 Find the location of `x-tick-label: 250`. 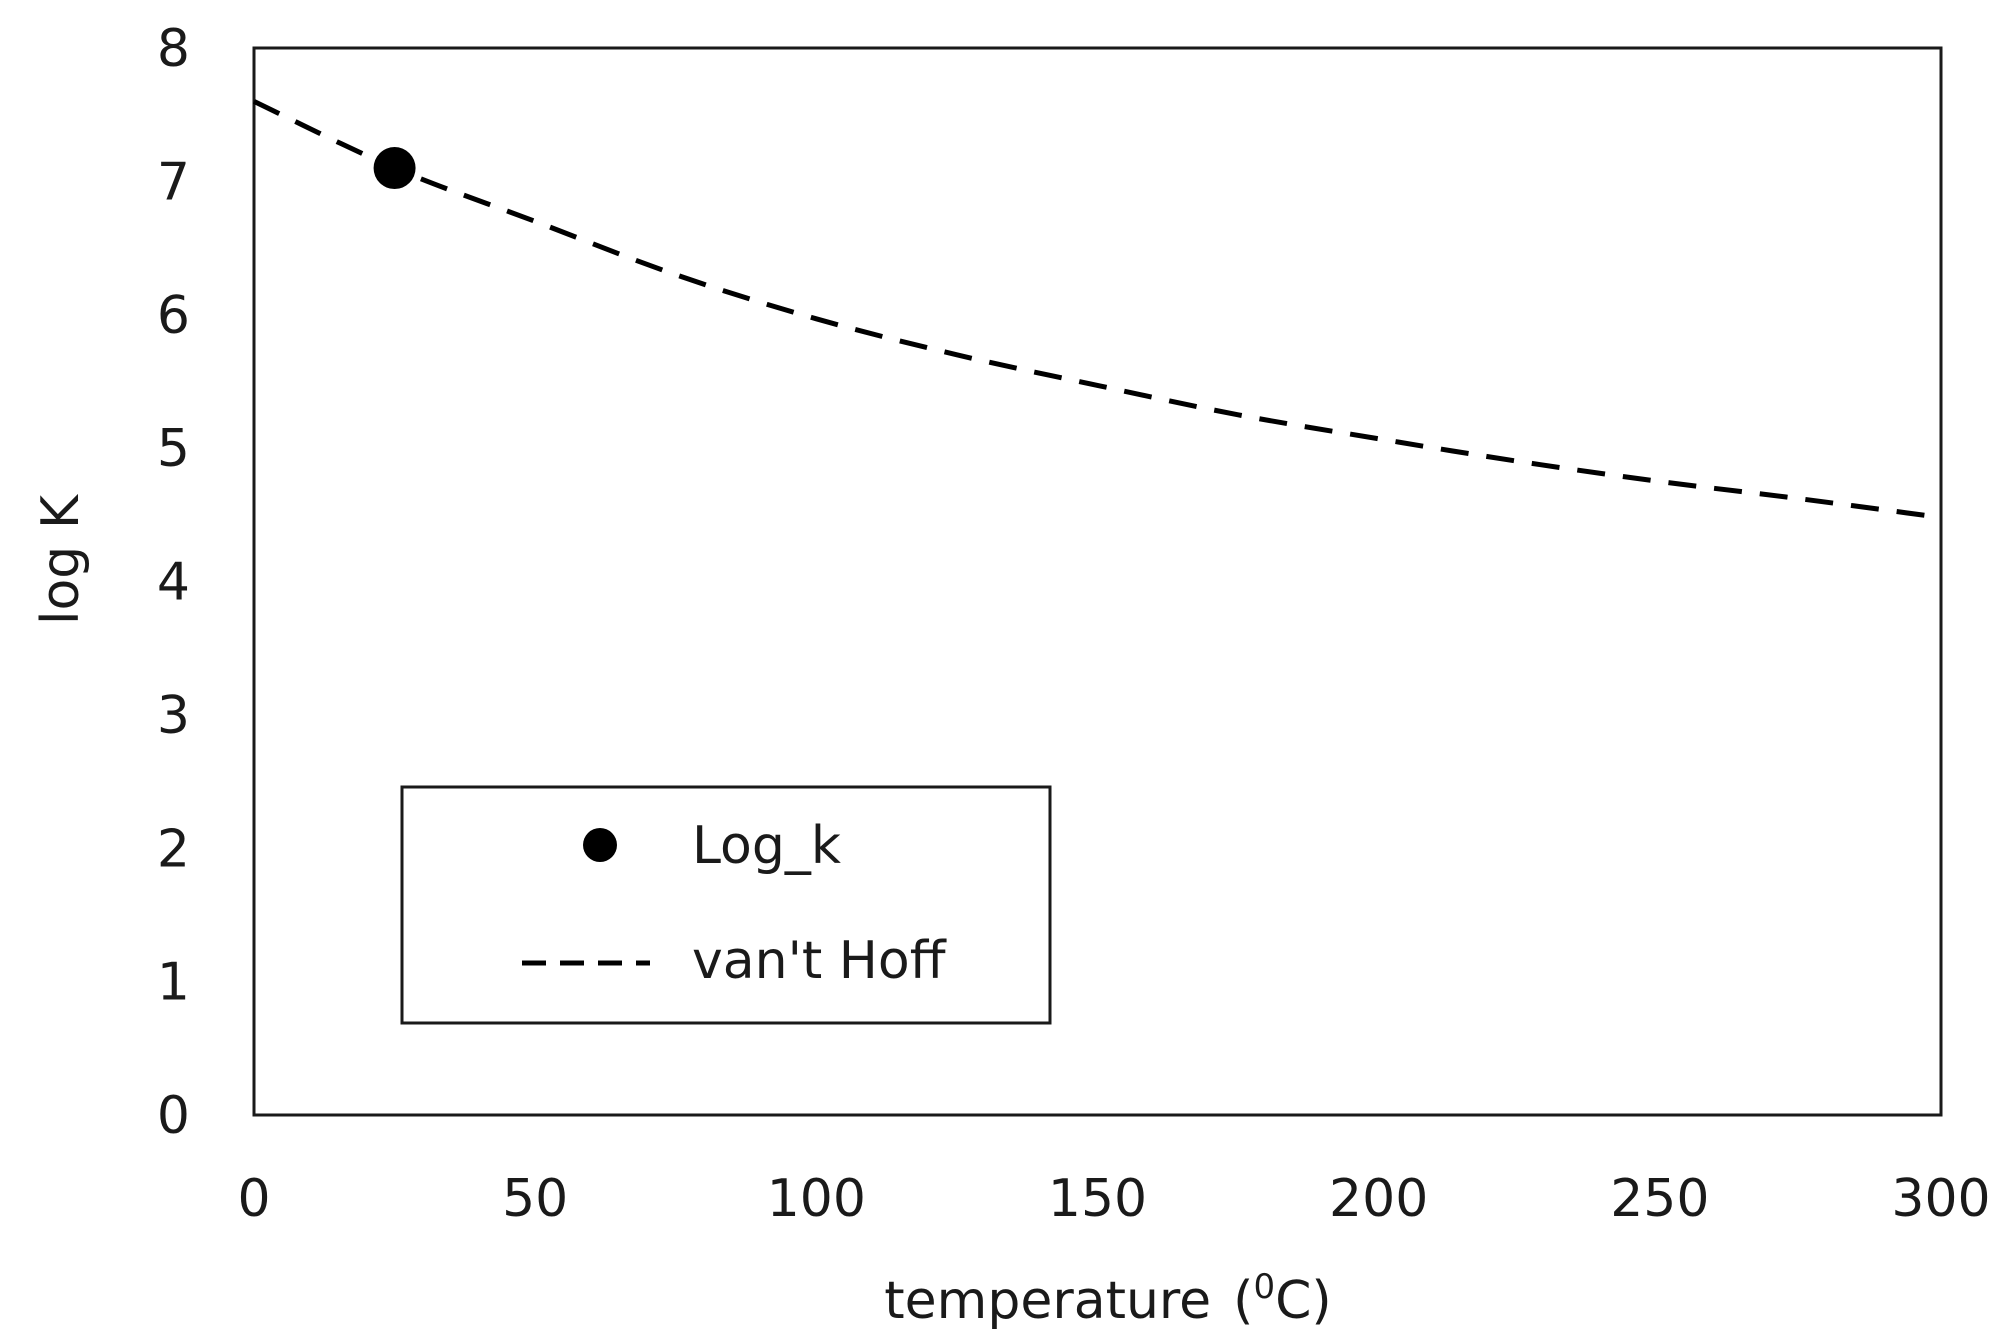

x-tick-label: 250 is located at coordinates (1659, 1199).